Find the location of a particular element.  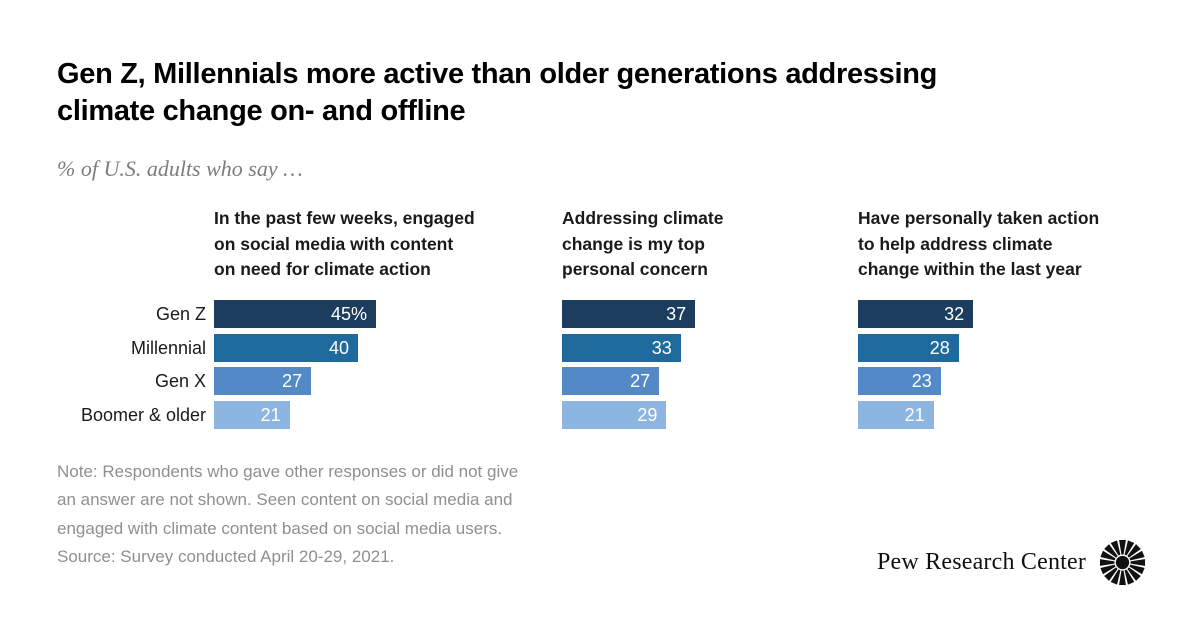

bar-gen-z: 32 is located at coordinates (916, 314).